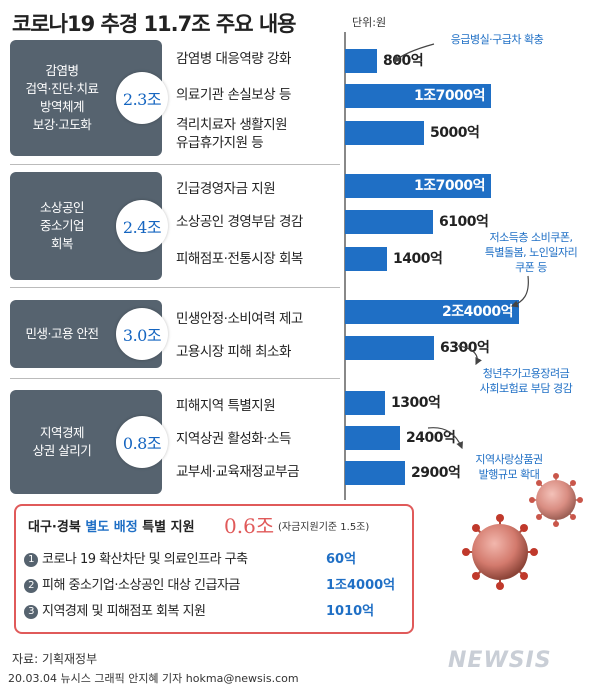 This screenshot has height=687, width=590. Describe the element at coordinates (239, 222) in the screenshot. I see `item-label: 소상공인 경영부담 경감` at that location.